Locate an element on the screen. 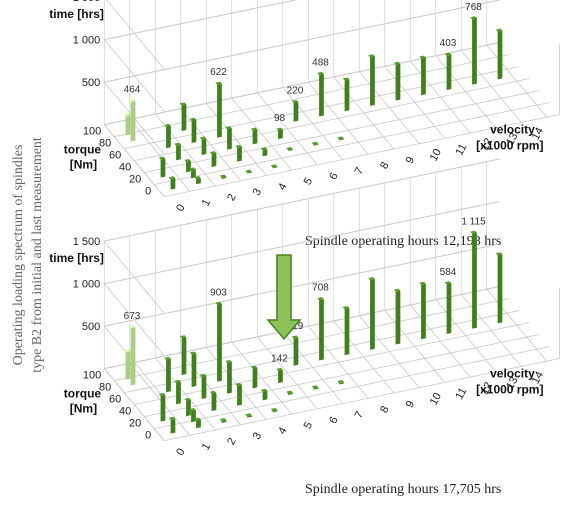 This screenshot has width=561, height=510. y-tick-label: 20 is located at coordinates (135, 180).